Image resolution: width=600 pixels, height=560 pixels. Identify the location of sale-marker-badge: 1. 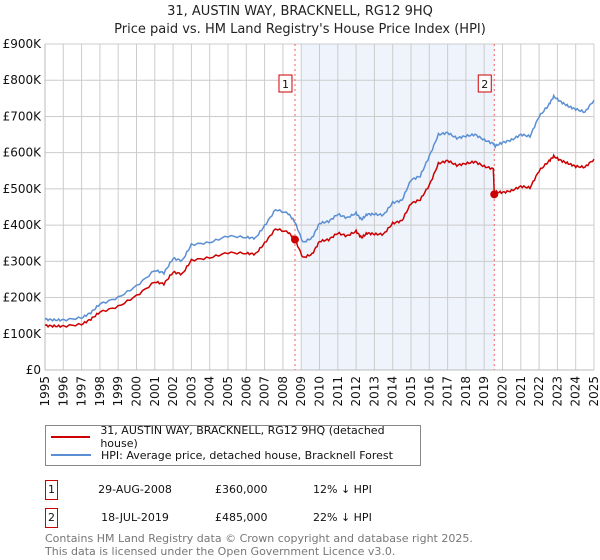
(51, 490).